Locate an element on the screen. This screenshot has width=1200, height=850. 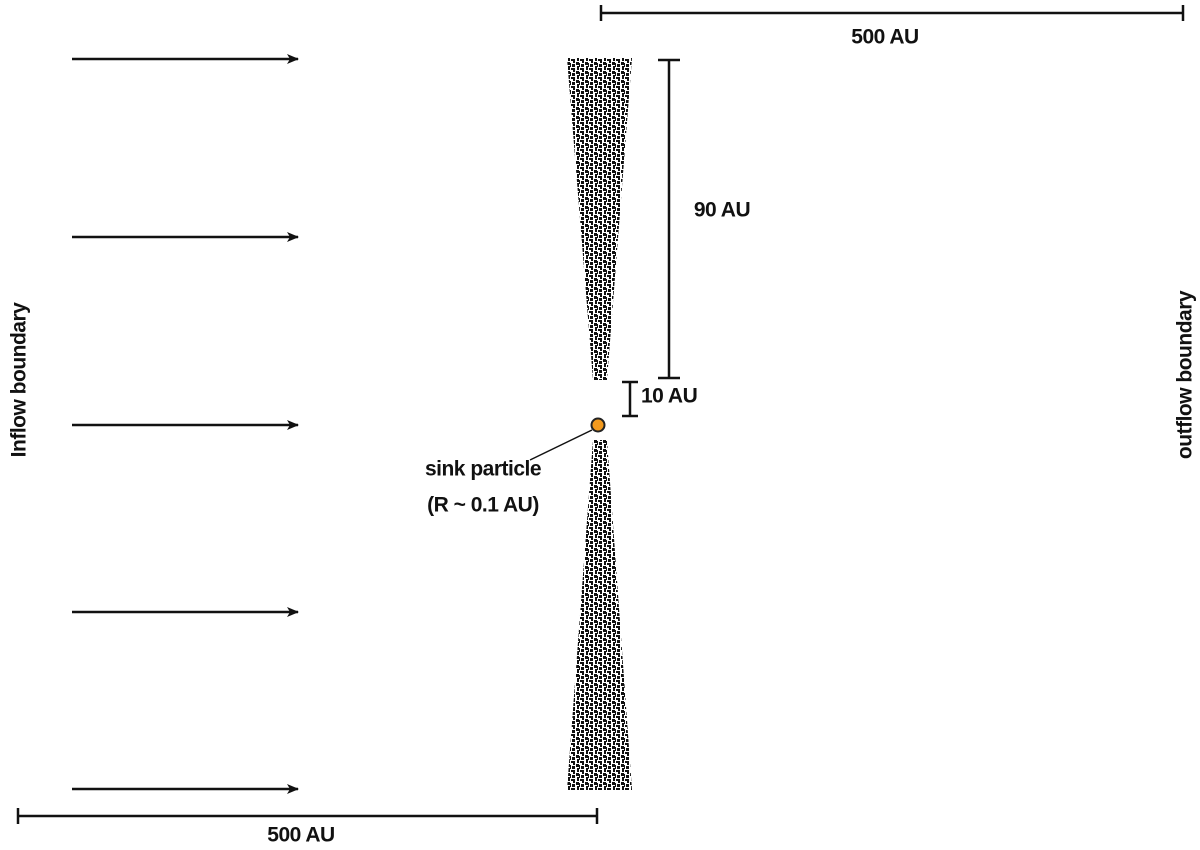
gap-height-bar: 90 AU is located at coordinates (704, 219).